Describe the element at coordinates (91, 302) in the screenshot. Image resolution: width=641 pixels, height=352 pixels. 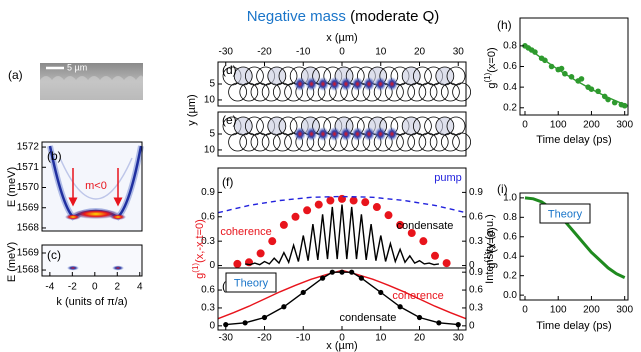
I see `x-axis-label: k (units of π/a)` at that location.